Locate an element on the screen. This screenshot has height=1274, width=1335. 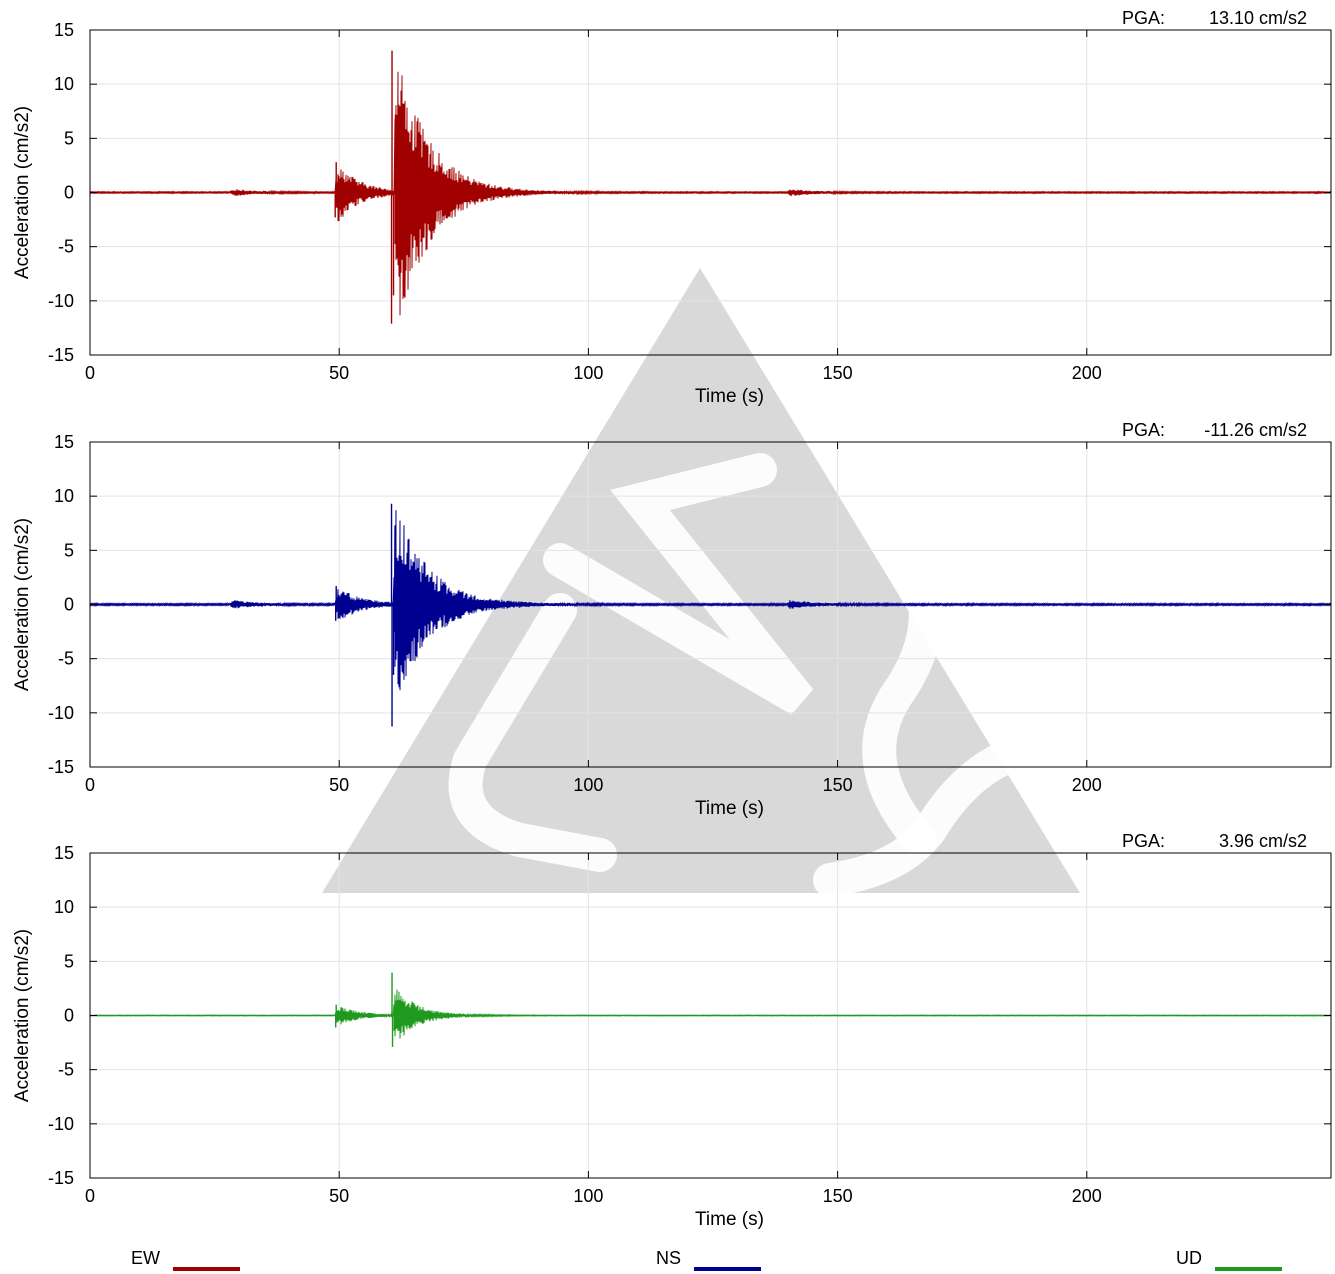
legend-item-ns: NS is located at coordinates (708, 1259).